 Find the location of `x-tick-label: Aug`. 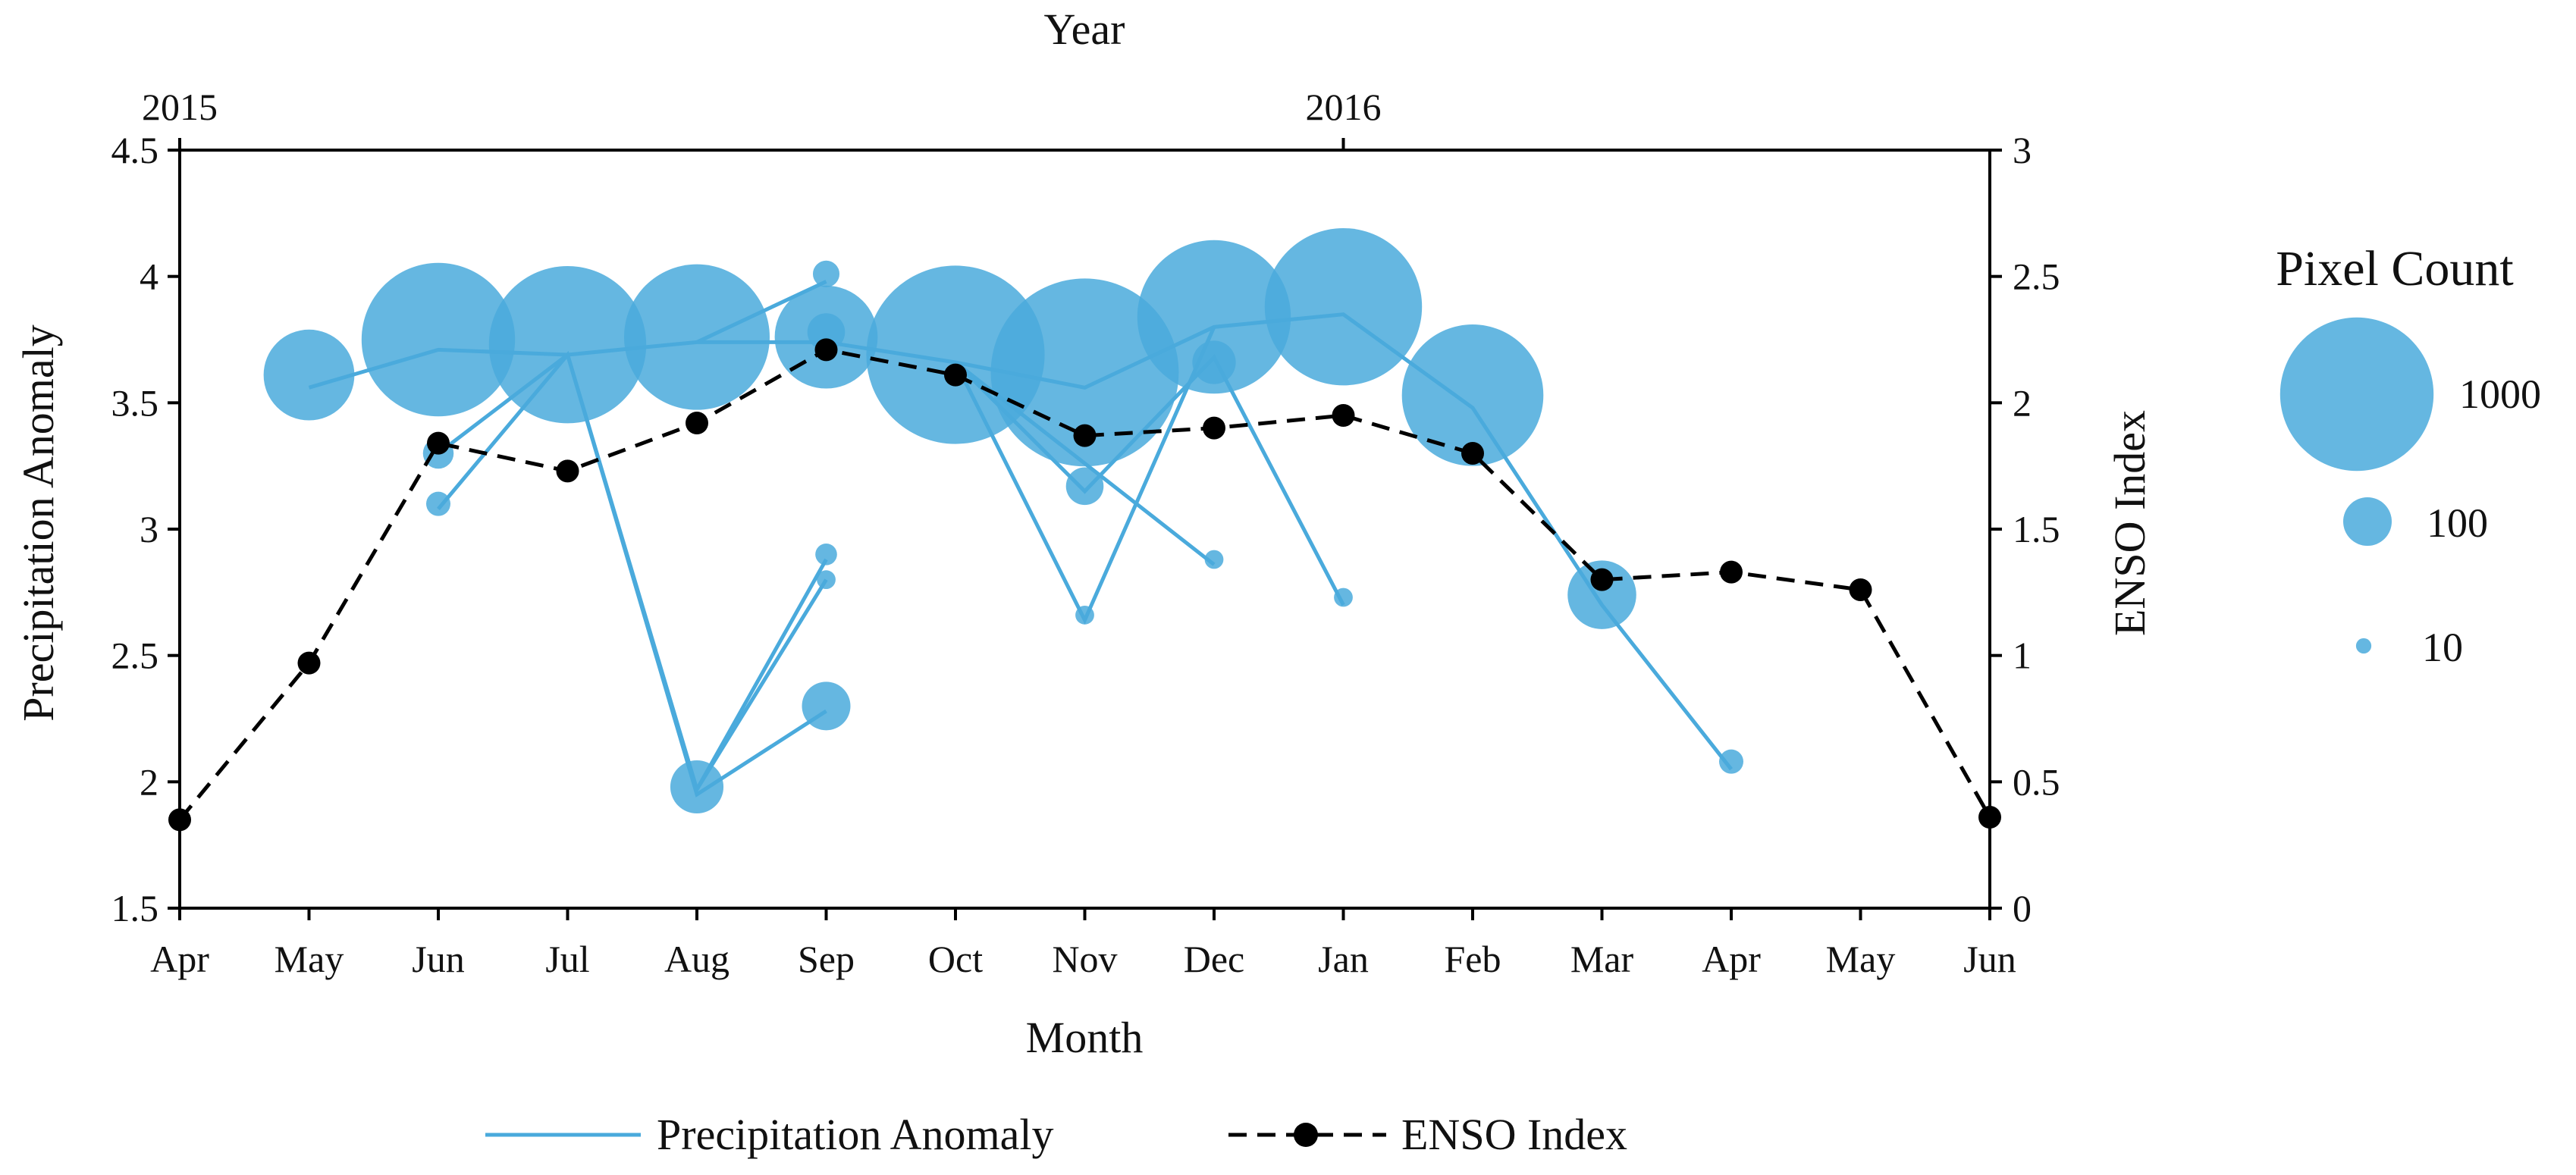

x-tick-label: Aug is located at coordinates (697, 959).